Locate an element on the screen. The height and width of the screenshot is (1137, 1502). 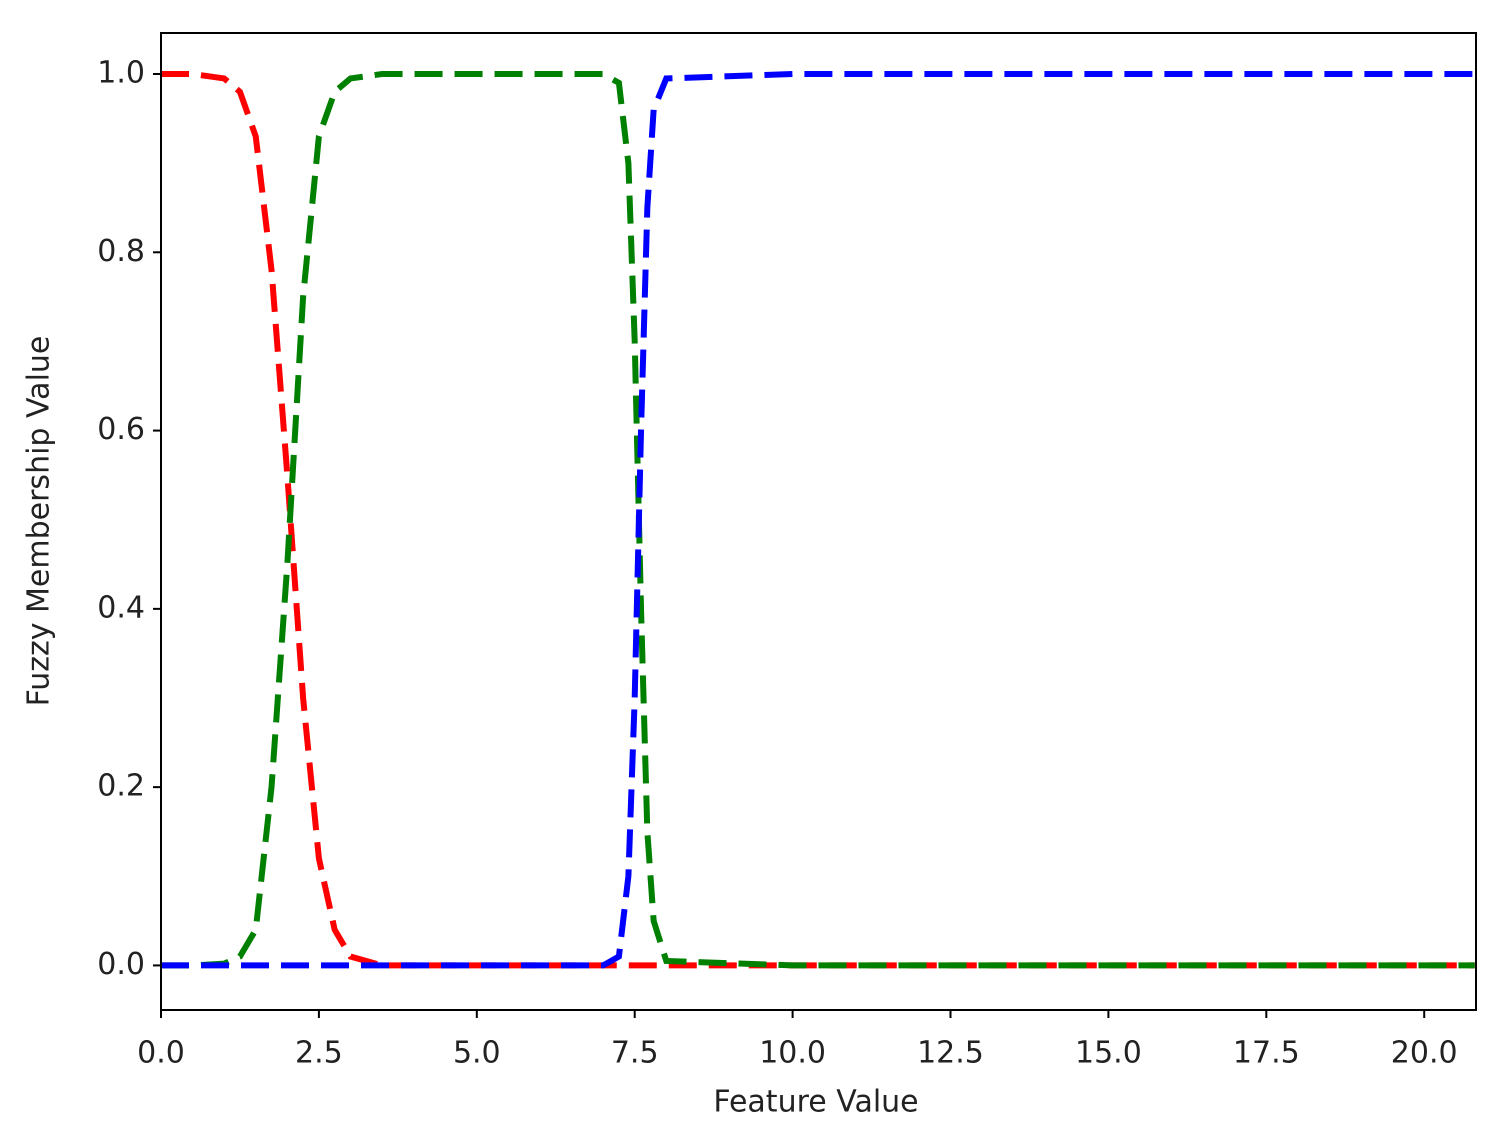
y-tick-label: 0.6 is located at coordinates (121, 429).